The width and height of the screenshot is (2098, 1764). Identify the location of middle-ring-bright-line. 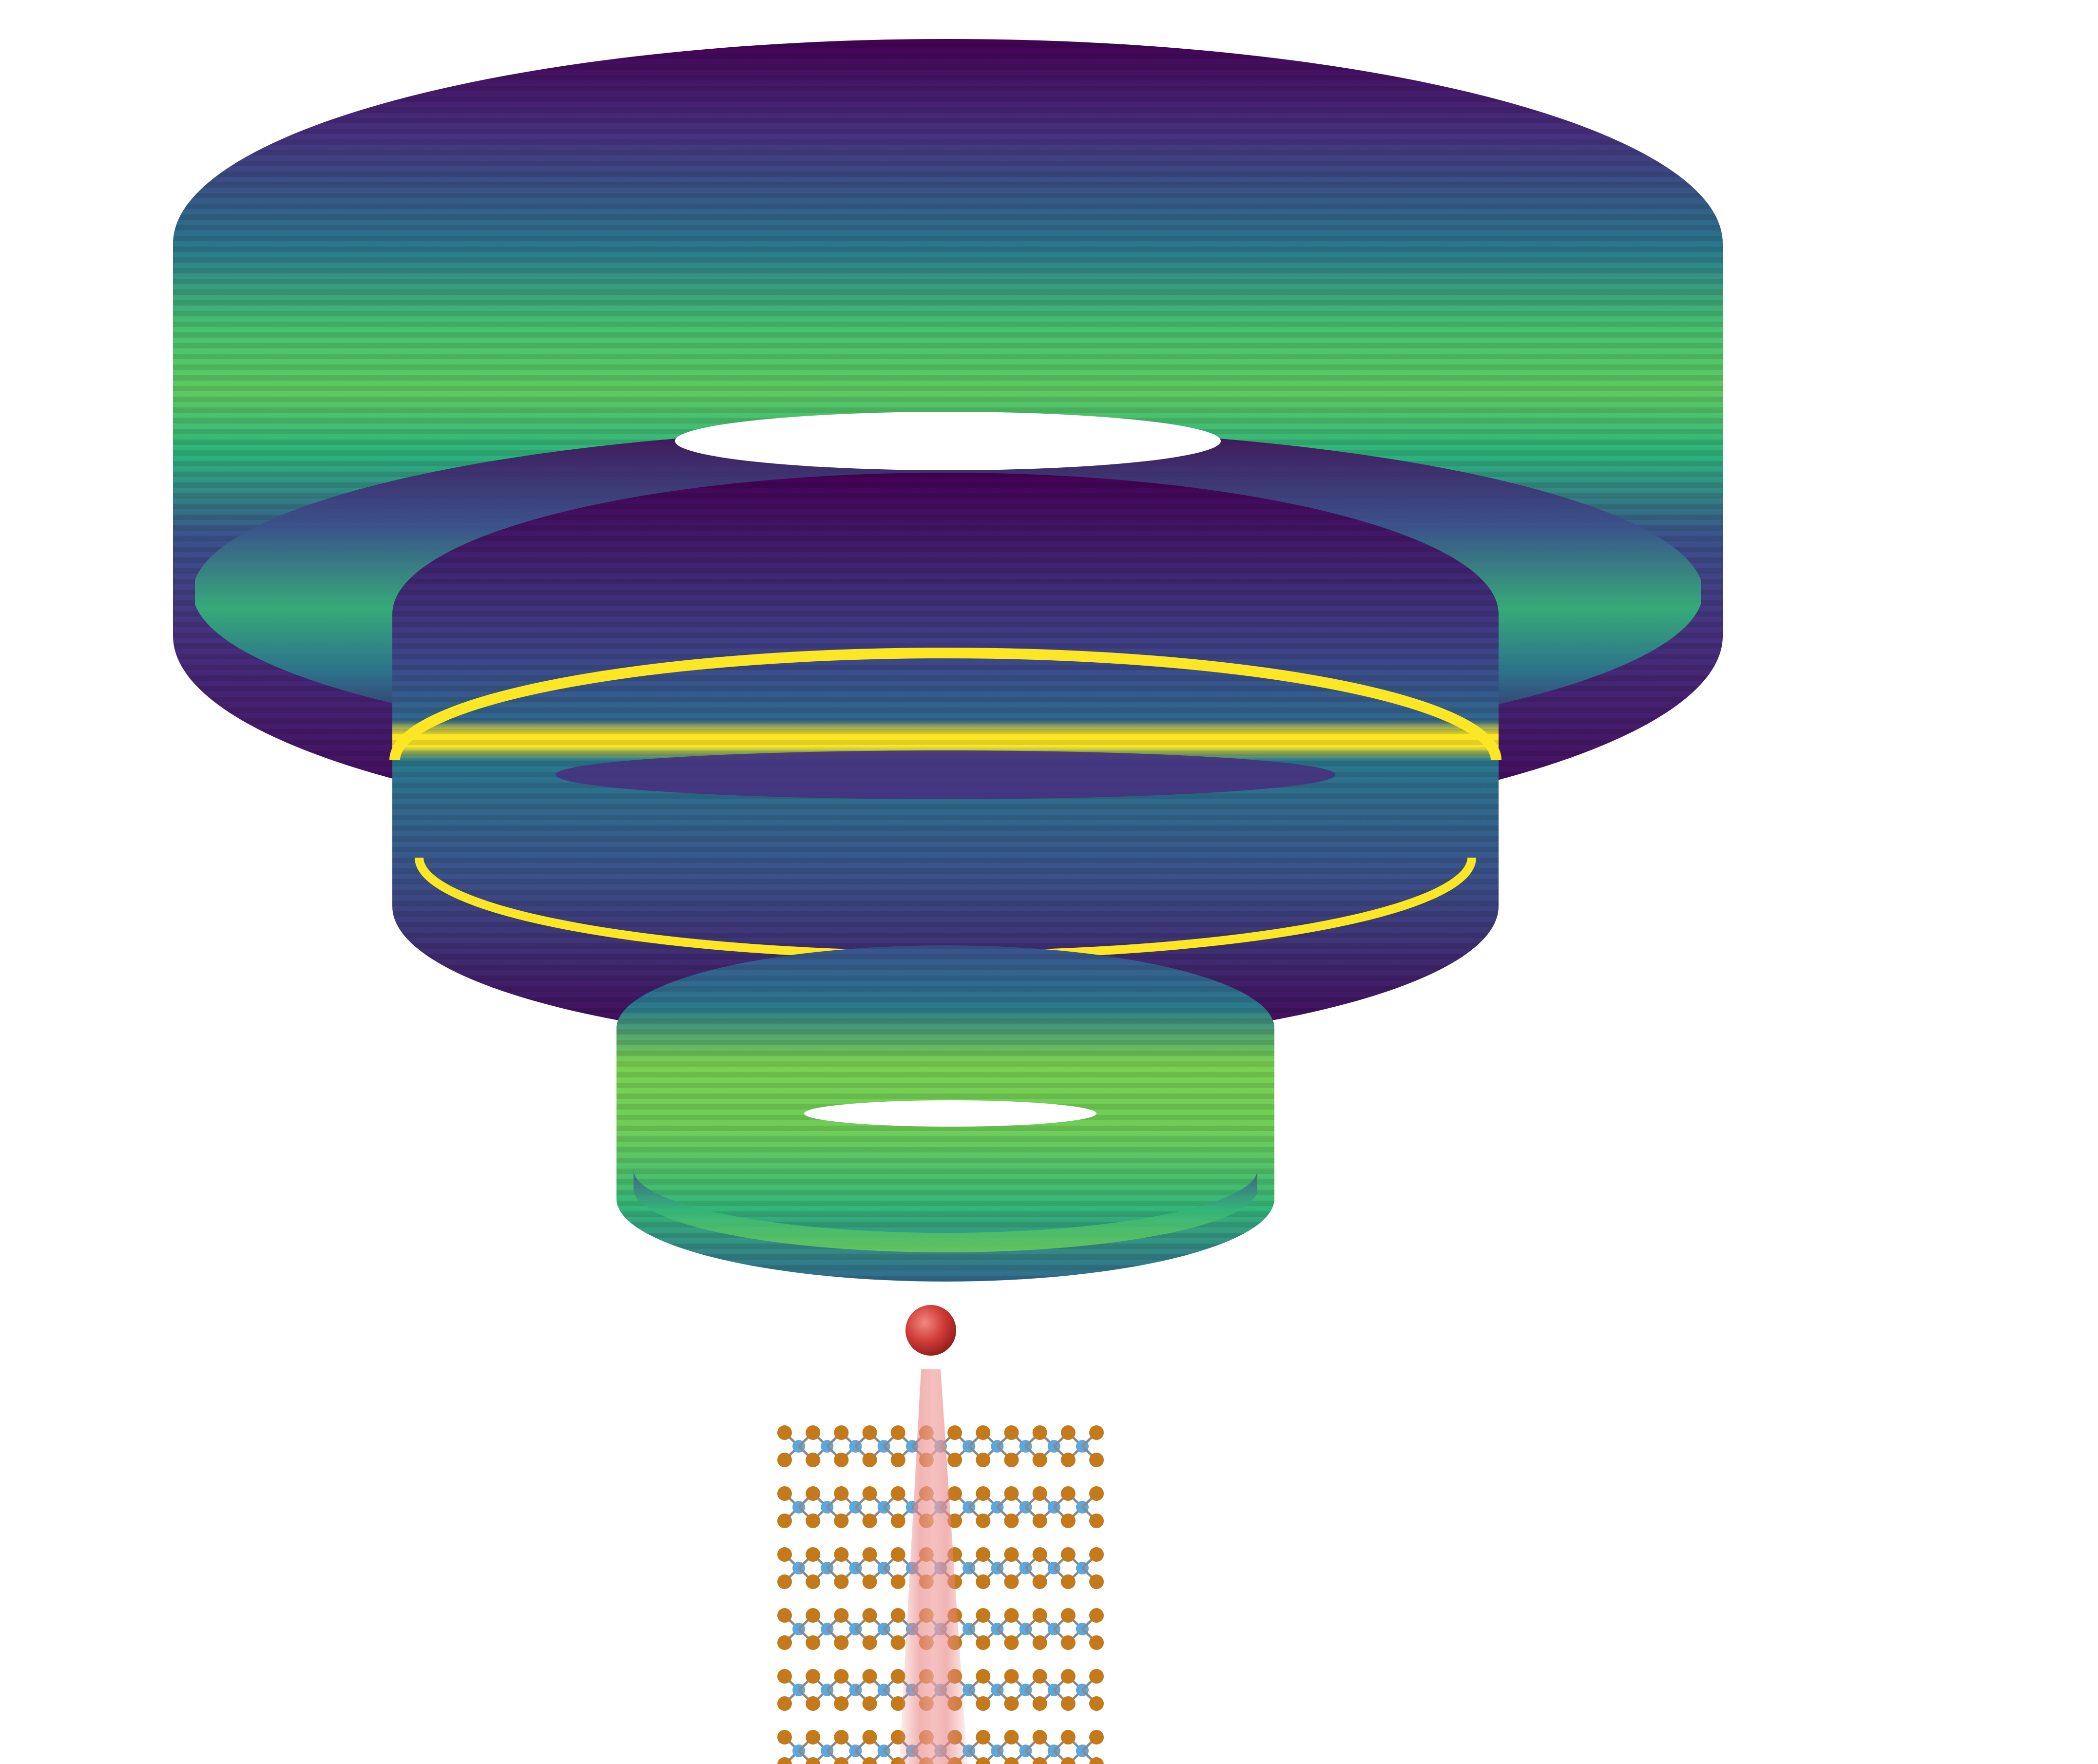
(945, 705).